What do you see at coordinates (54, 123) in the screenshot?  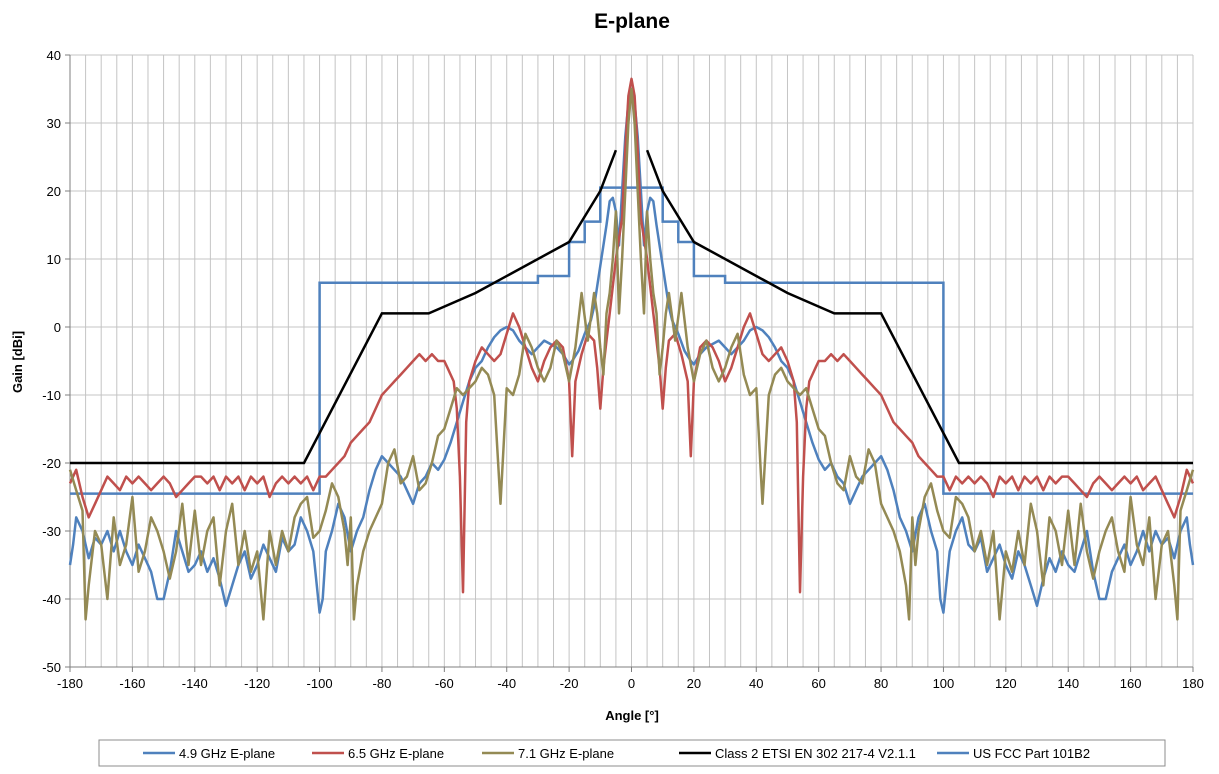 I see `y-tick-label: 30` at bounding box center [54, 123].